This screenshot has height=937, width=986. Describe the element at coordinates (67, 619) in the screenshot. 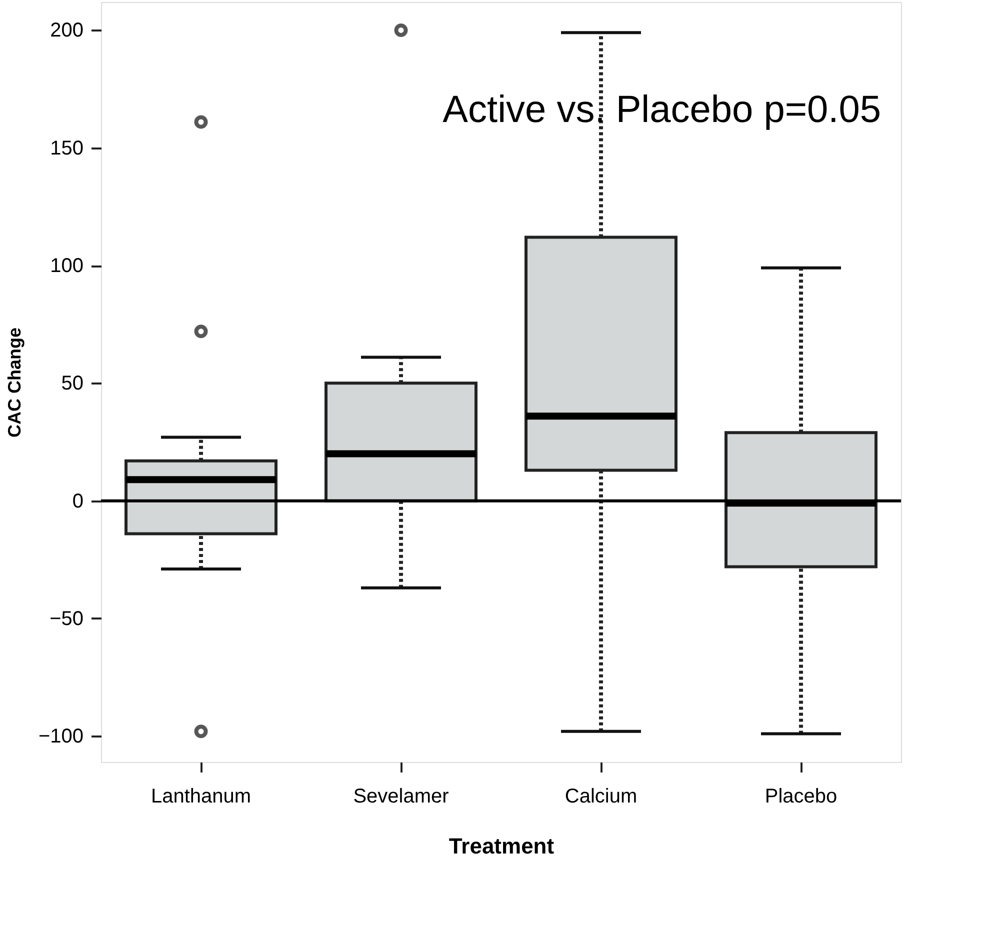

I see `y-tick-label: −50` at that location.